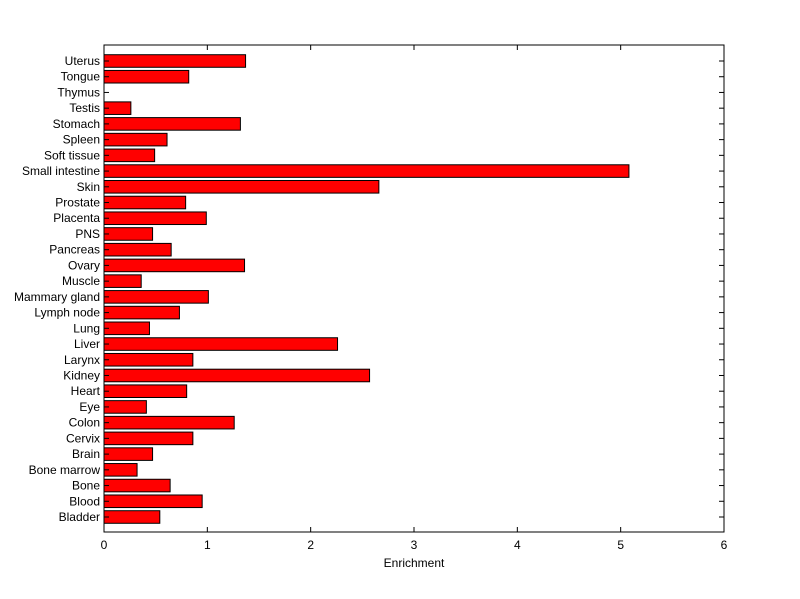 This screenshot has height=599, width=800. What do you see at coordinates (86, 391) in the screenshot?
I see `y-tick-label: Heart` at bounding box center [86, 391].